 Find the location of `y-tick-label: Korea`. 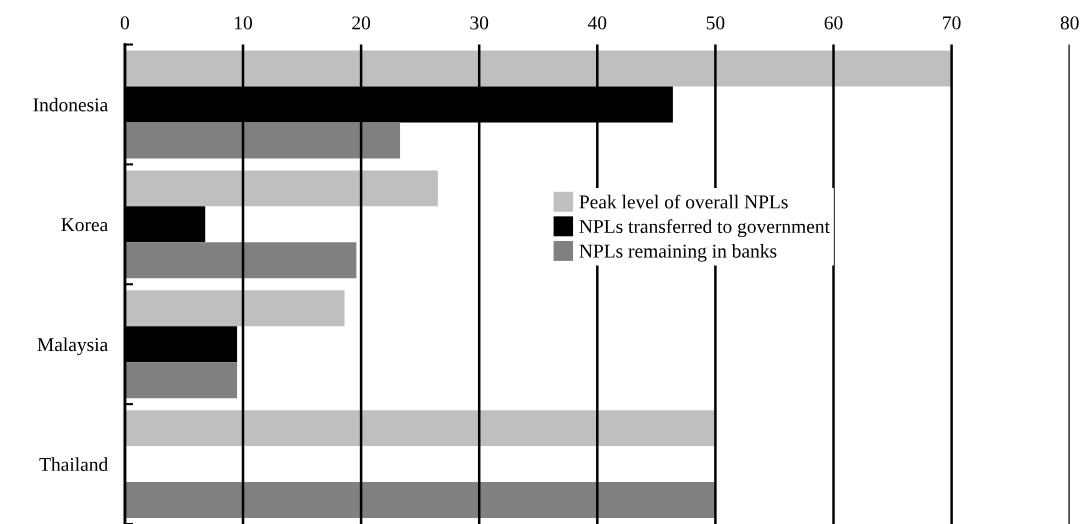

y-tick-label: Korea is located at coordinates (84, 225).